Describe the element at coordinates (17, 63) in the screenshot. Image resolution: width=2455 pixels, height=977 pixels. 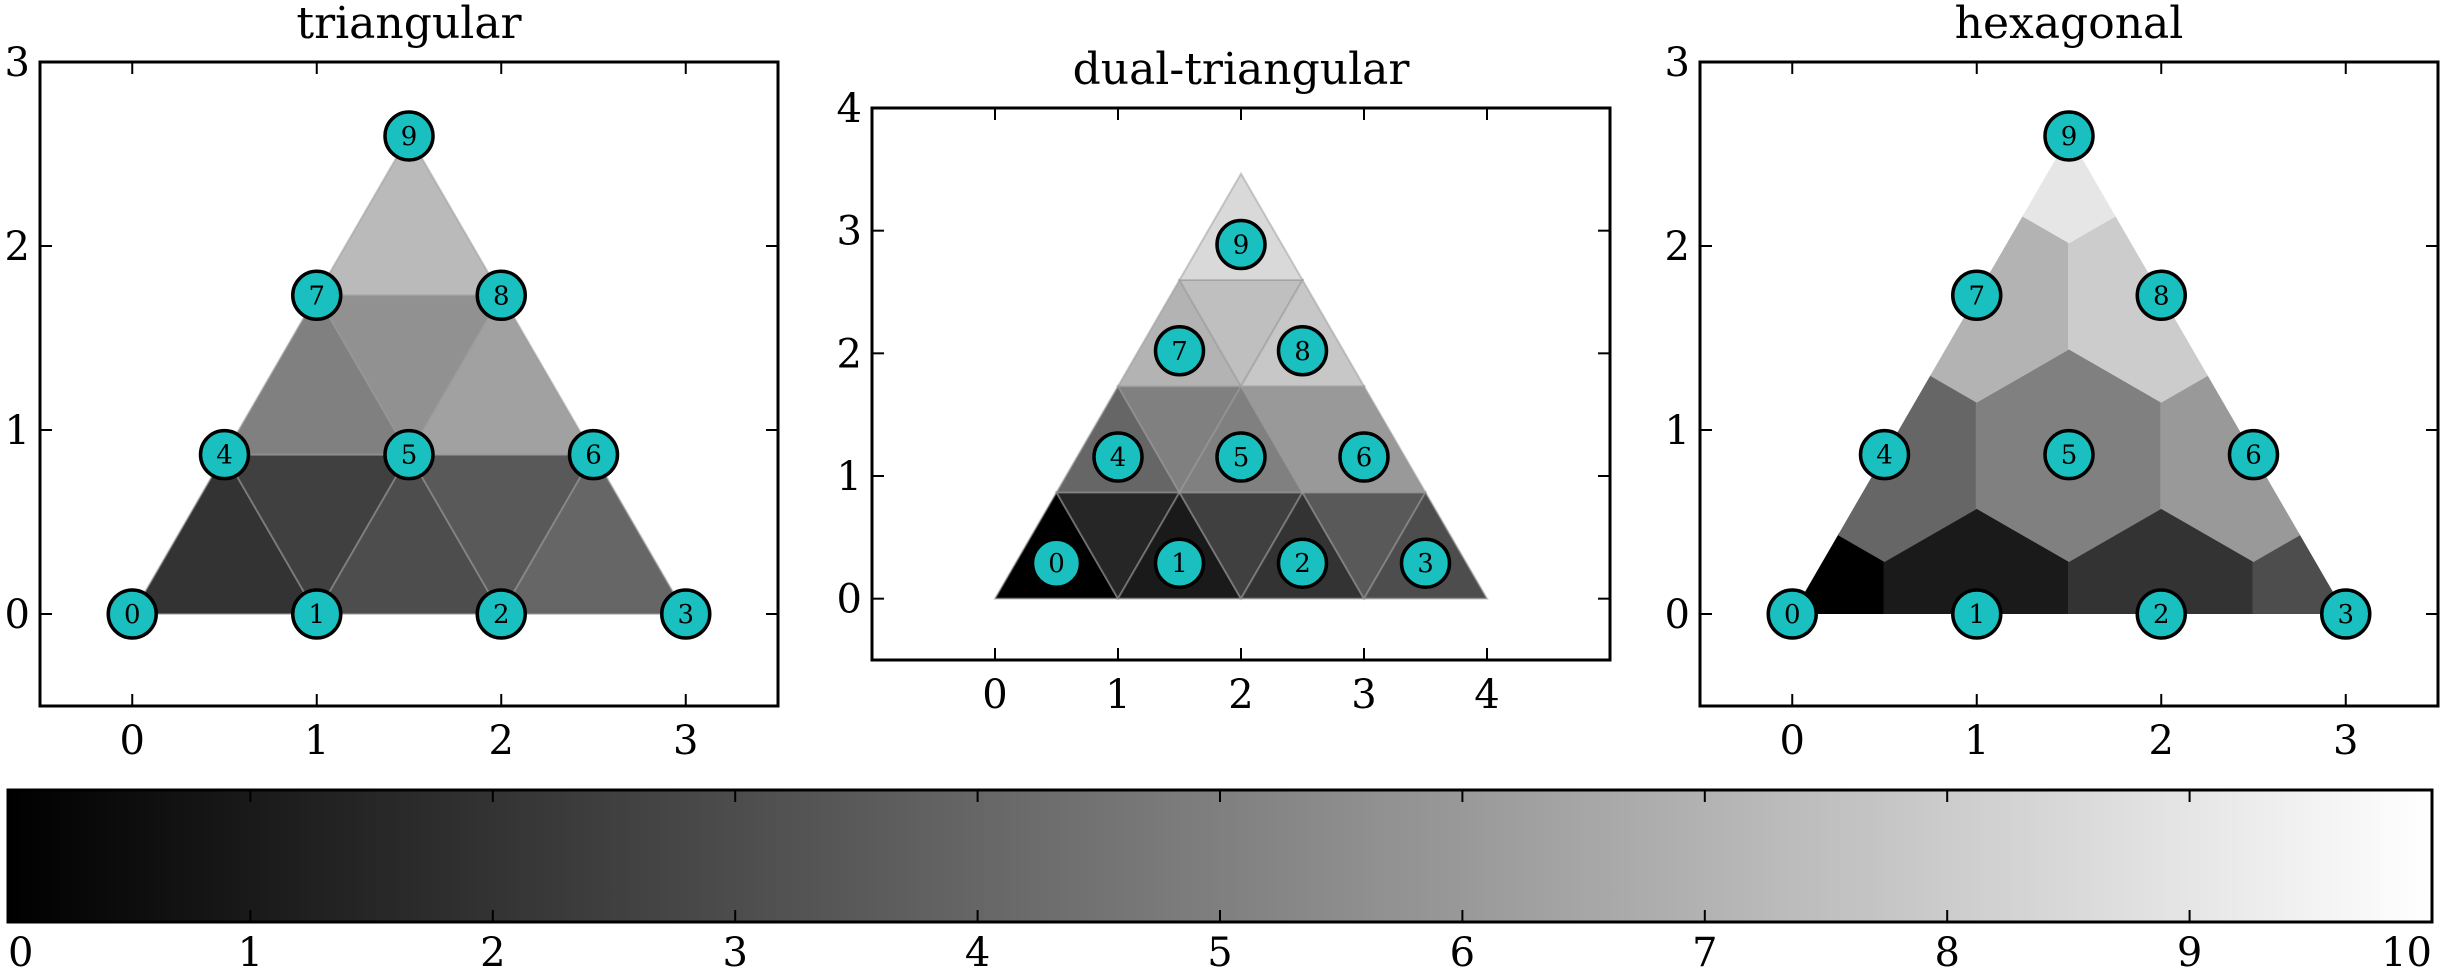
I see `y-tick-label: 3` at that location.